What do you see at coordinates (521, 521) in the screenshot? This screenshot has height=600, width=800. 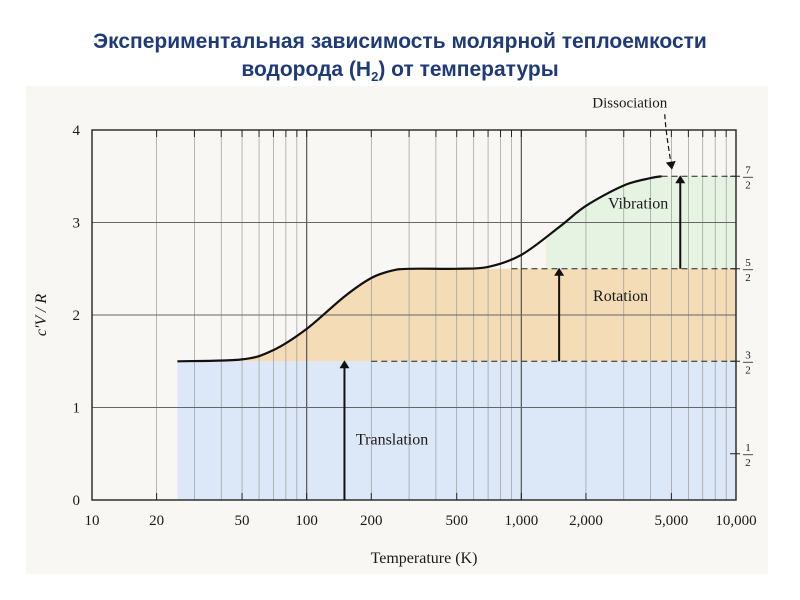 I see `x-tick-label: 1,000` at bounding box center [521, 521].